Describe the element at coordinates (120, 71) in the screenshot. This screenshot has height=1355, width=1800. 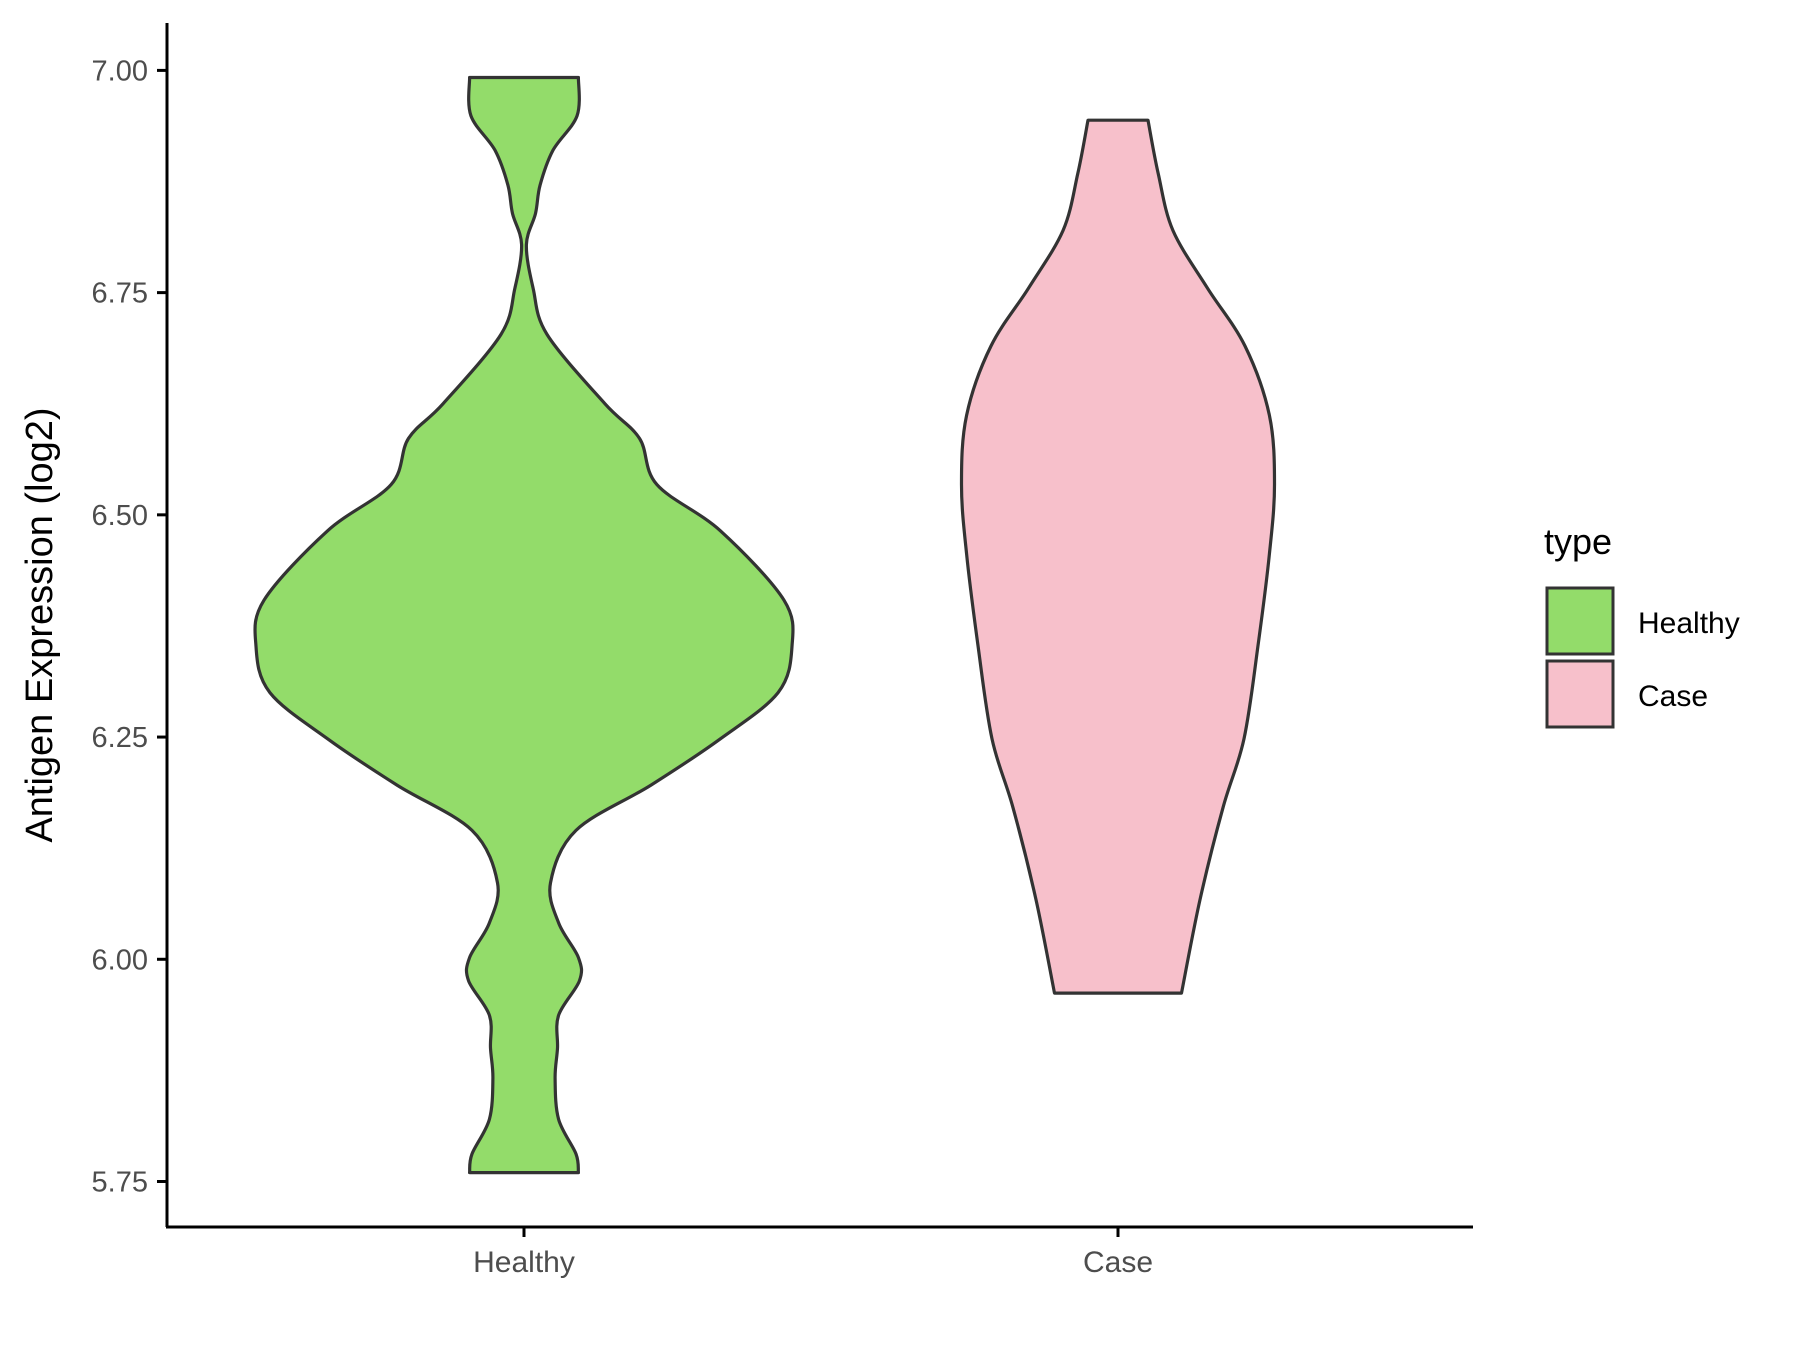
I see `y-tick-label: 7.00` at that location.